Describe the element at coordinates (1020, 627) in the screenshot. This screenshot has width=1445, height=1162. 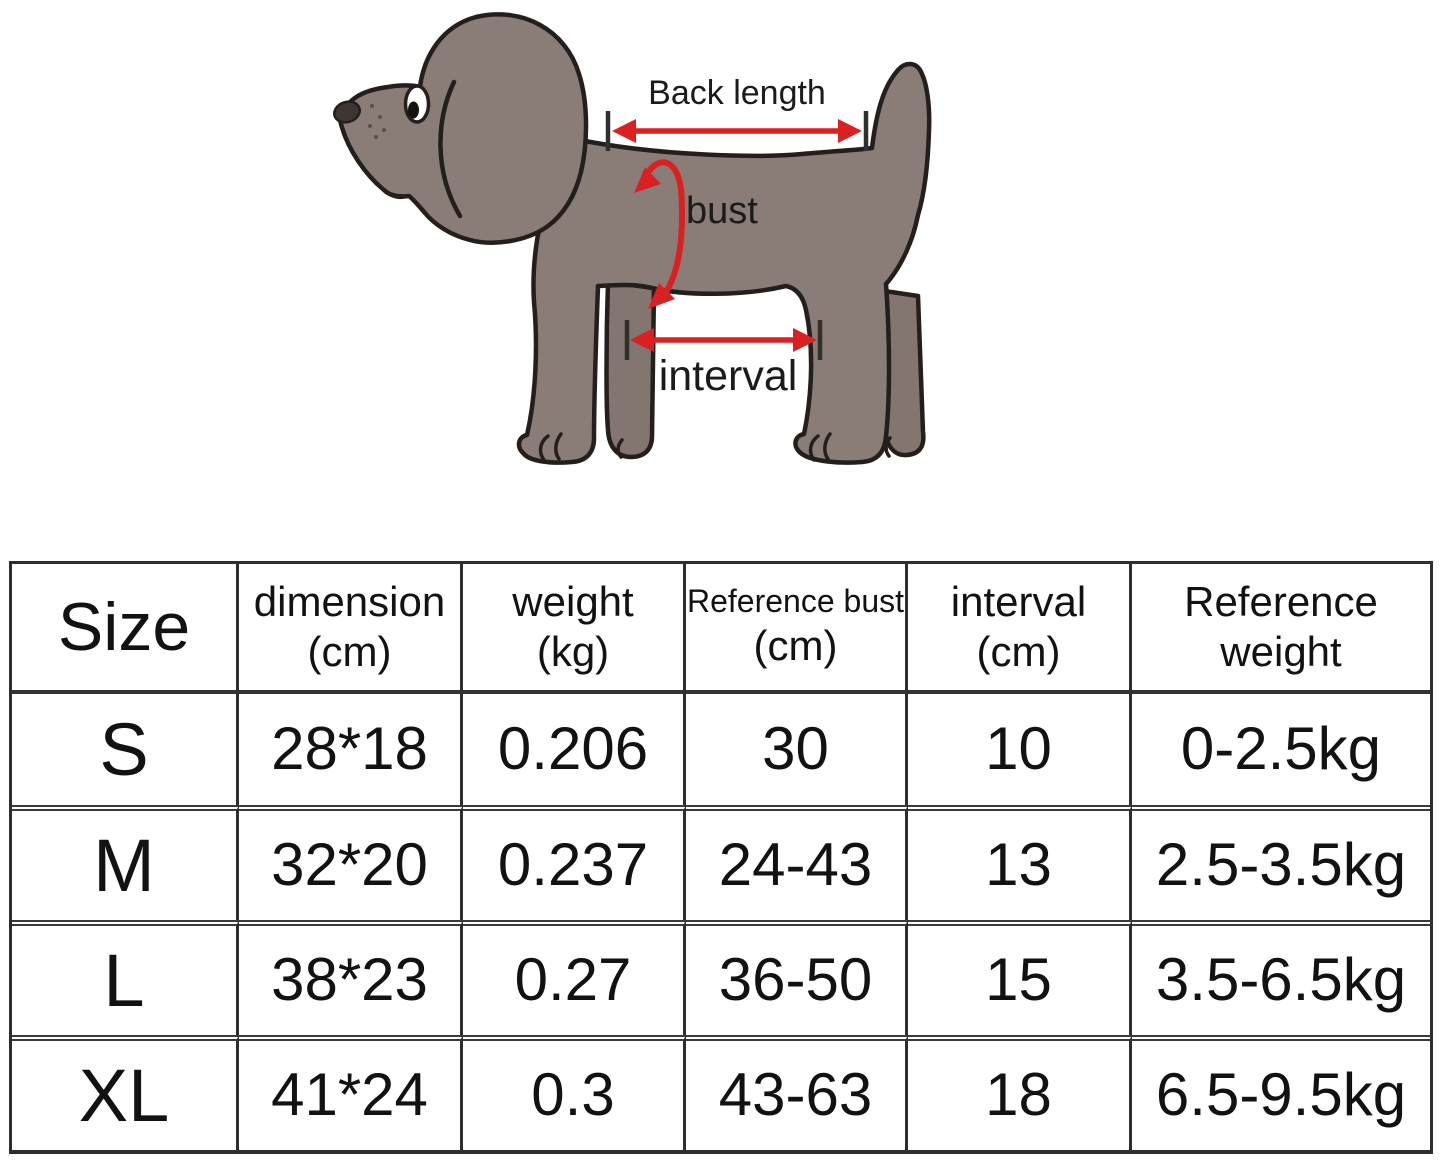
I see `header-interval: interval (cm)` at that location.